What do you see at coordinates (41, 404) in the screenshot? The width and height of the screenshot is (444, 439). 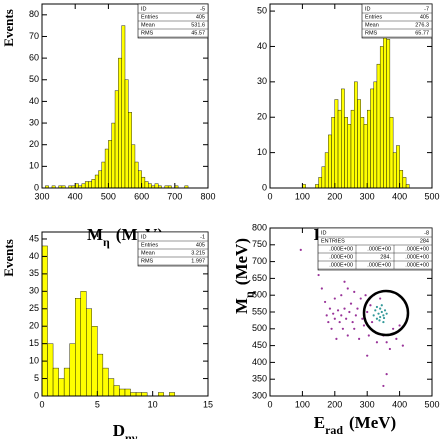 I see `x-tick-label: 0` at bounding box center [41, 404].